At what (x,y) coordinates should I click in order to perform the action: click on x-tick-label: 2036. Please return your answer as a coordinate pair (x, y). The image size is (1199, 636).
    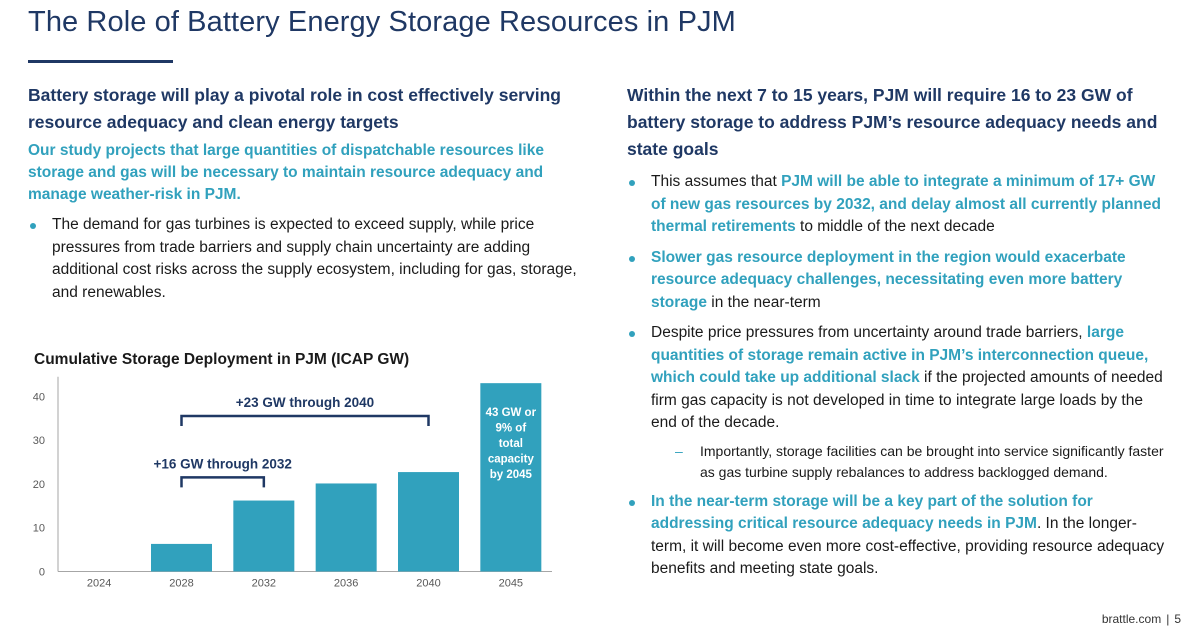
    Looking at the image, I should click on (346, 584).